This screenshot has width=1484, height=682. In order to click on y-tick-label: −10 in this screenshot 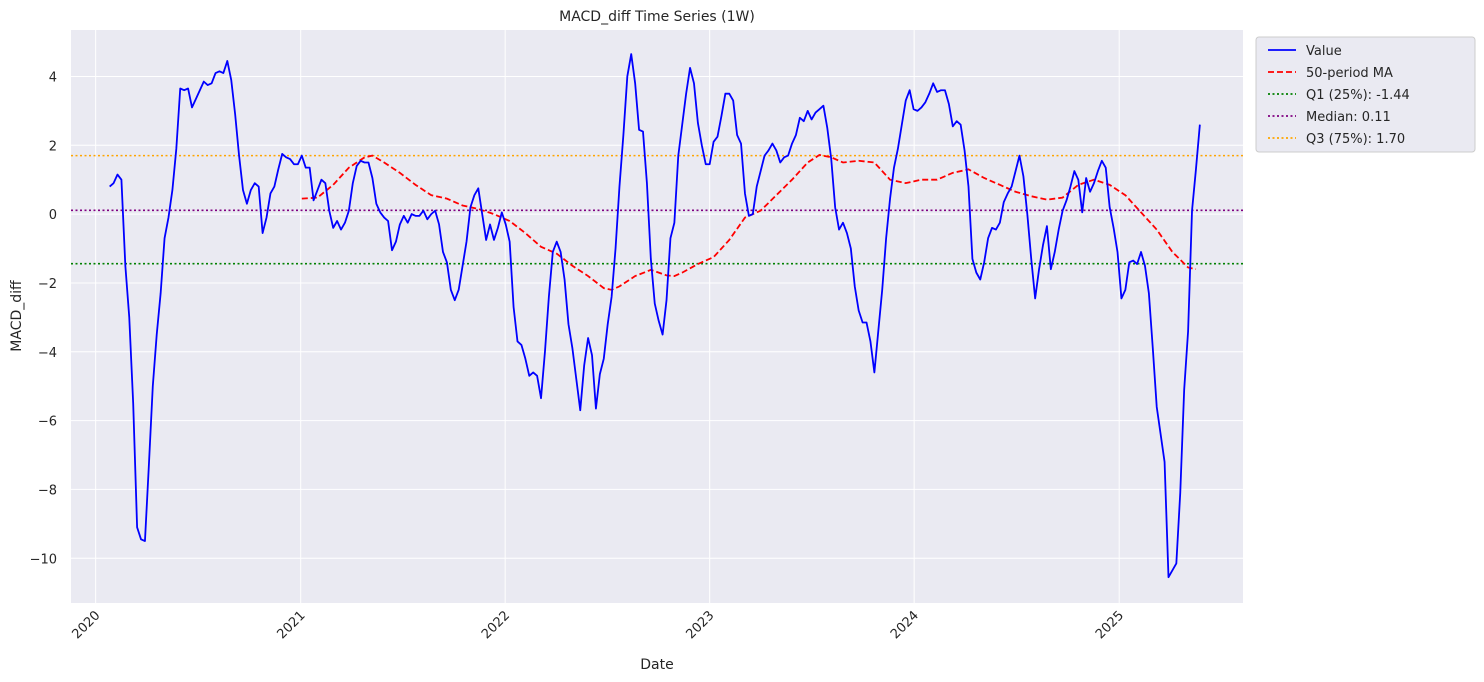, I will do `click(43, 559)`.